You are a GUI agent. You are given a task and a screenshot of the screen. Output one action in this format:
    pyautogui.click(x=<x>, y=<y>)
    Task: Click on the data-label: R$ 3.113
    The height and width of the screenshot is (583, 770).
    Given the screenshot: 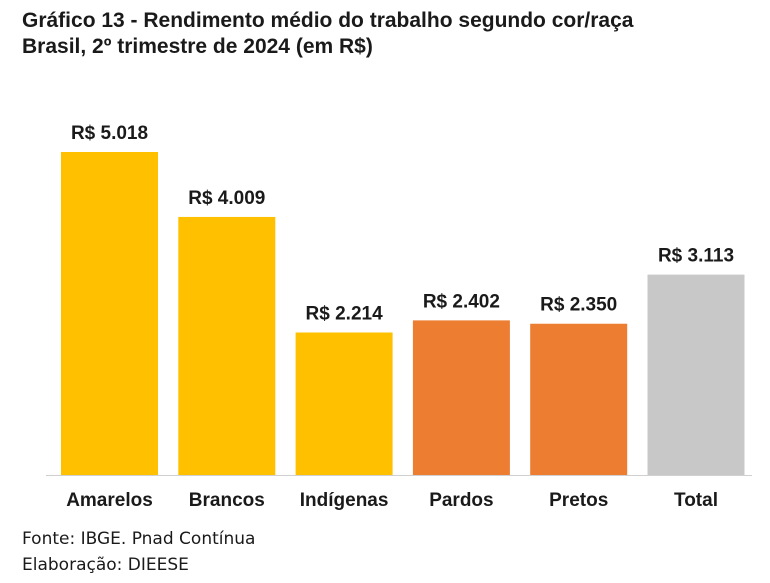 What is the action you would take?
    pyautogui.click(x=696, y=256)
    